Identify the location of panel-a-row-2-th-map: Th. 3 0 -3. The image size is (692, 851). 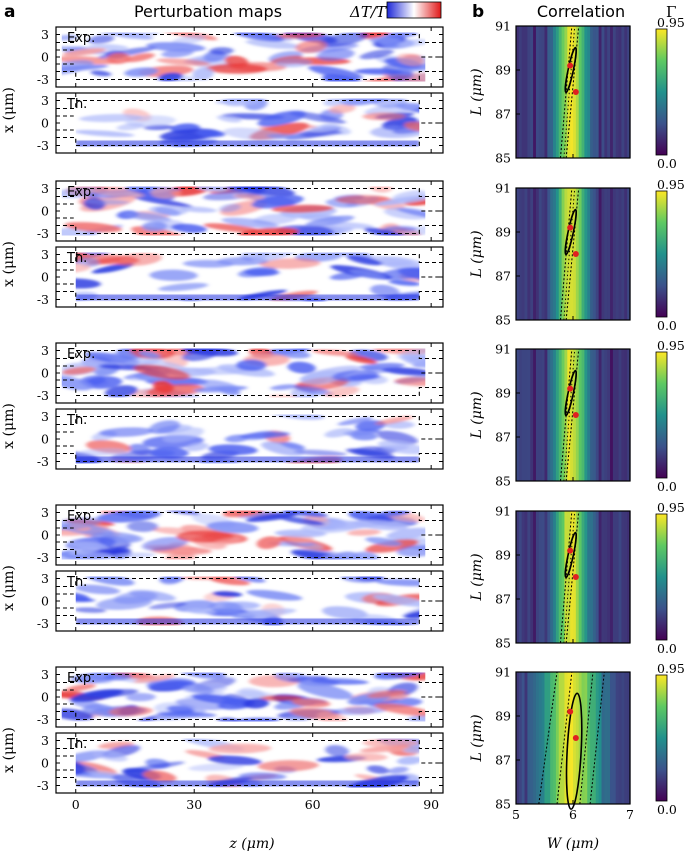
(240, 277).